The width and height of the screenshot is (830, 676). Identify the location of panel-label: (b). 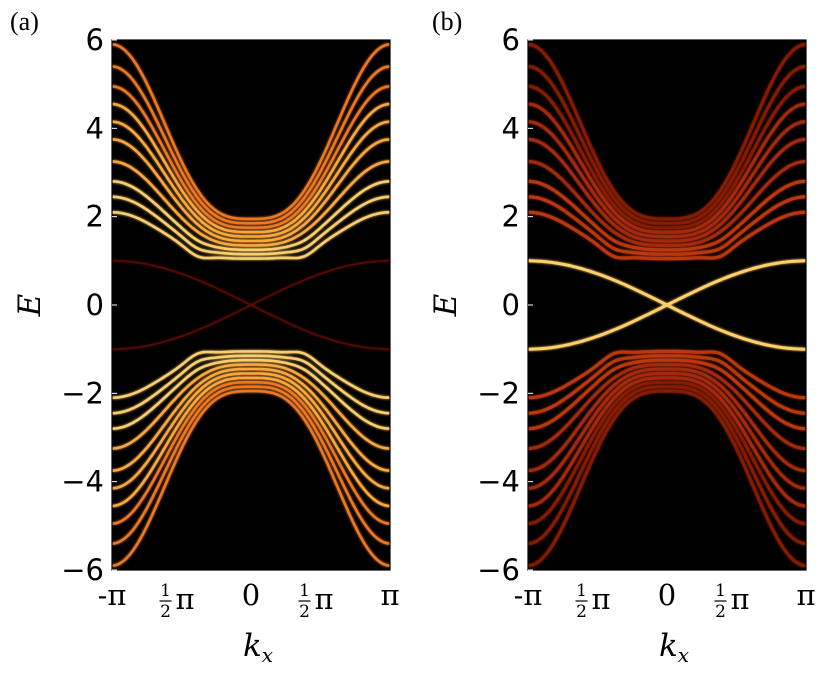
(447, 21).